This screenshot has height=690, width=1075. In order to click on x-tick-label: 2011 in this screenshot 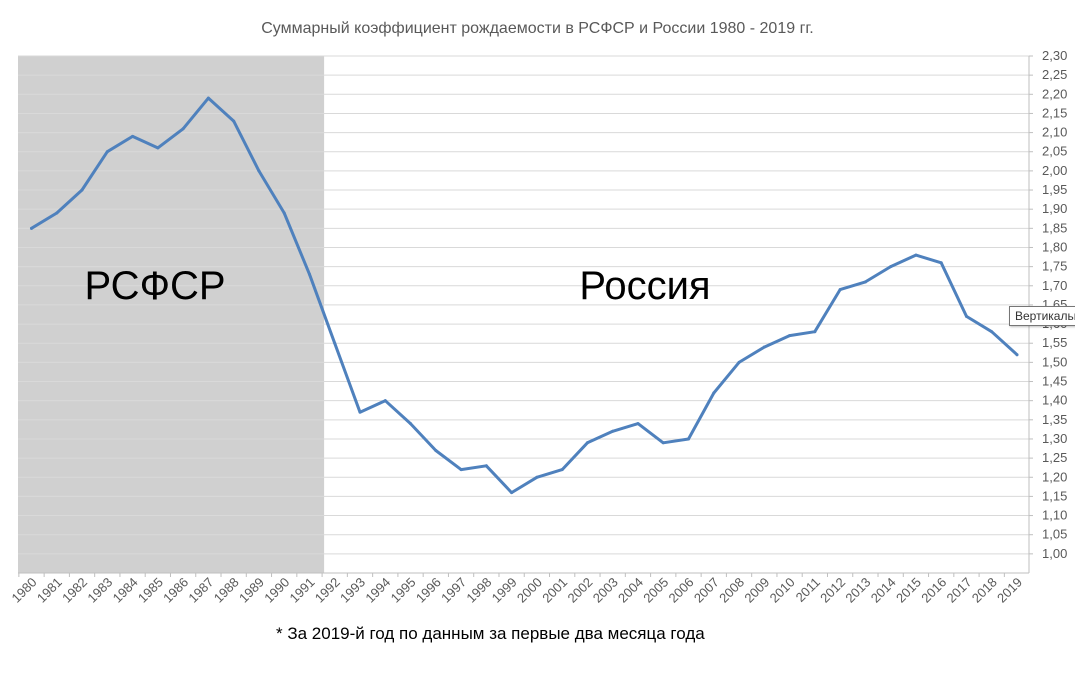, I will do `click(808, 590)`.